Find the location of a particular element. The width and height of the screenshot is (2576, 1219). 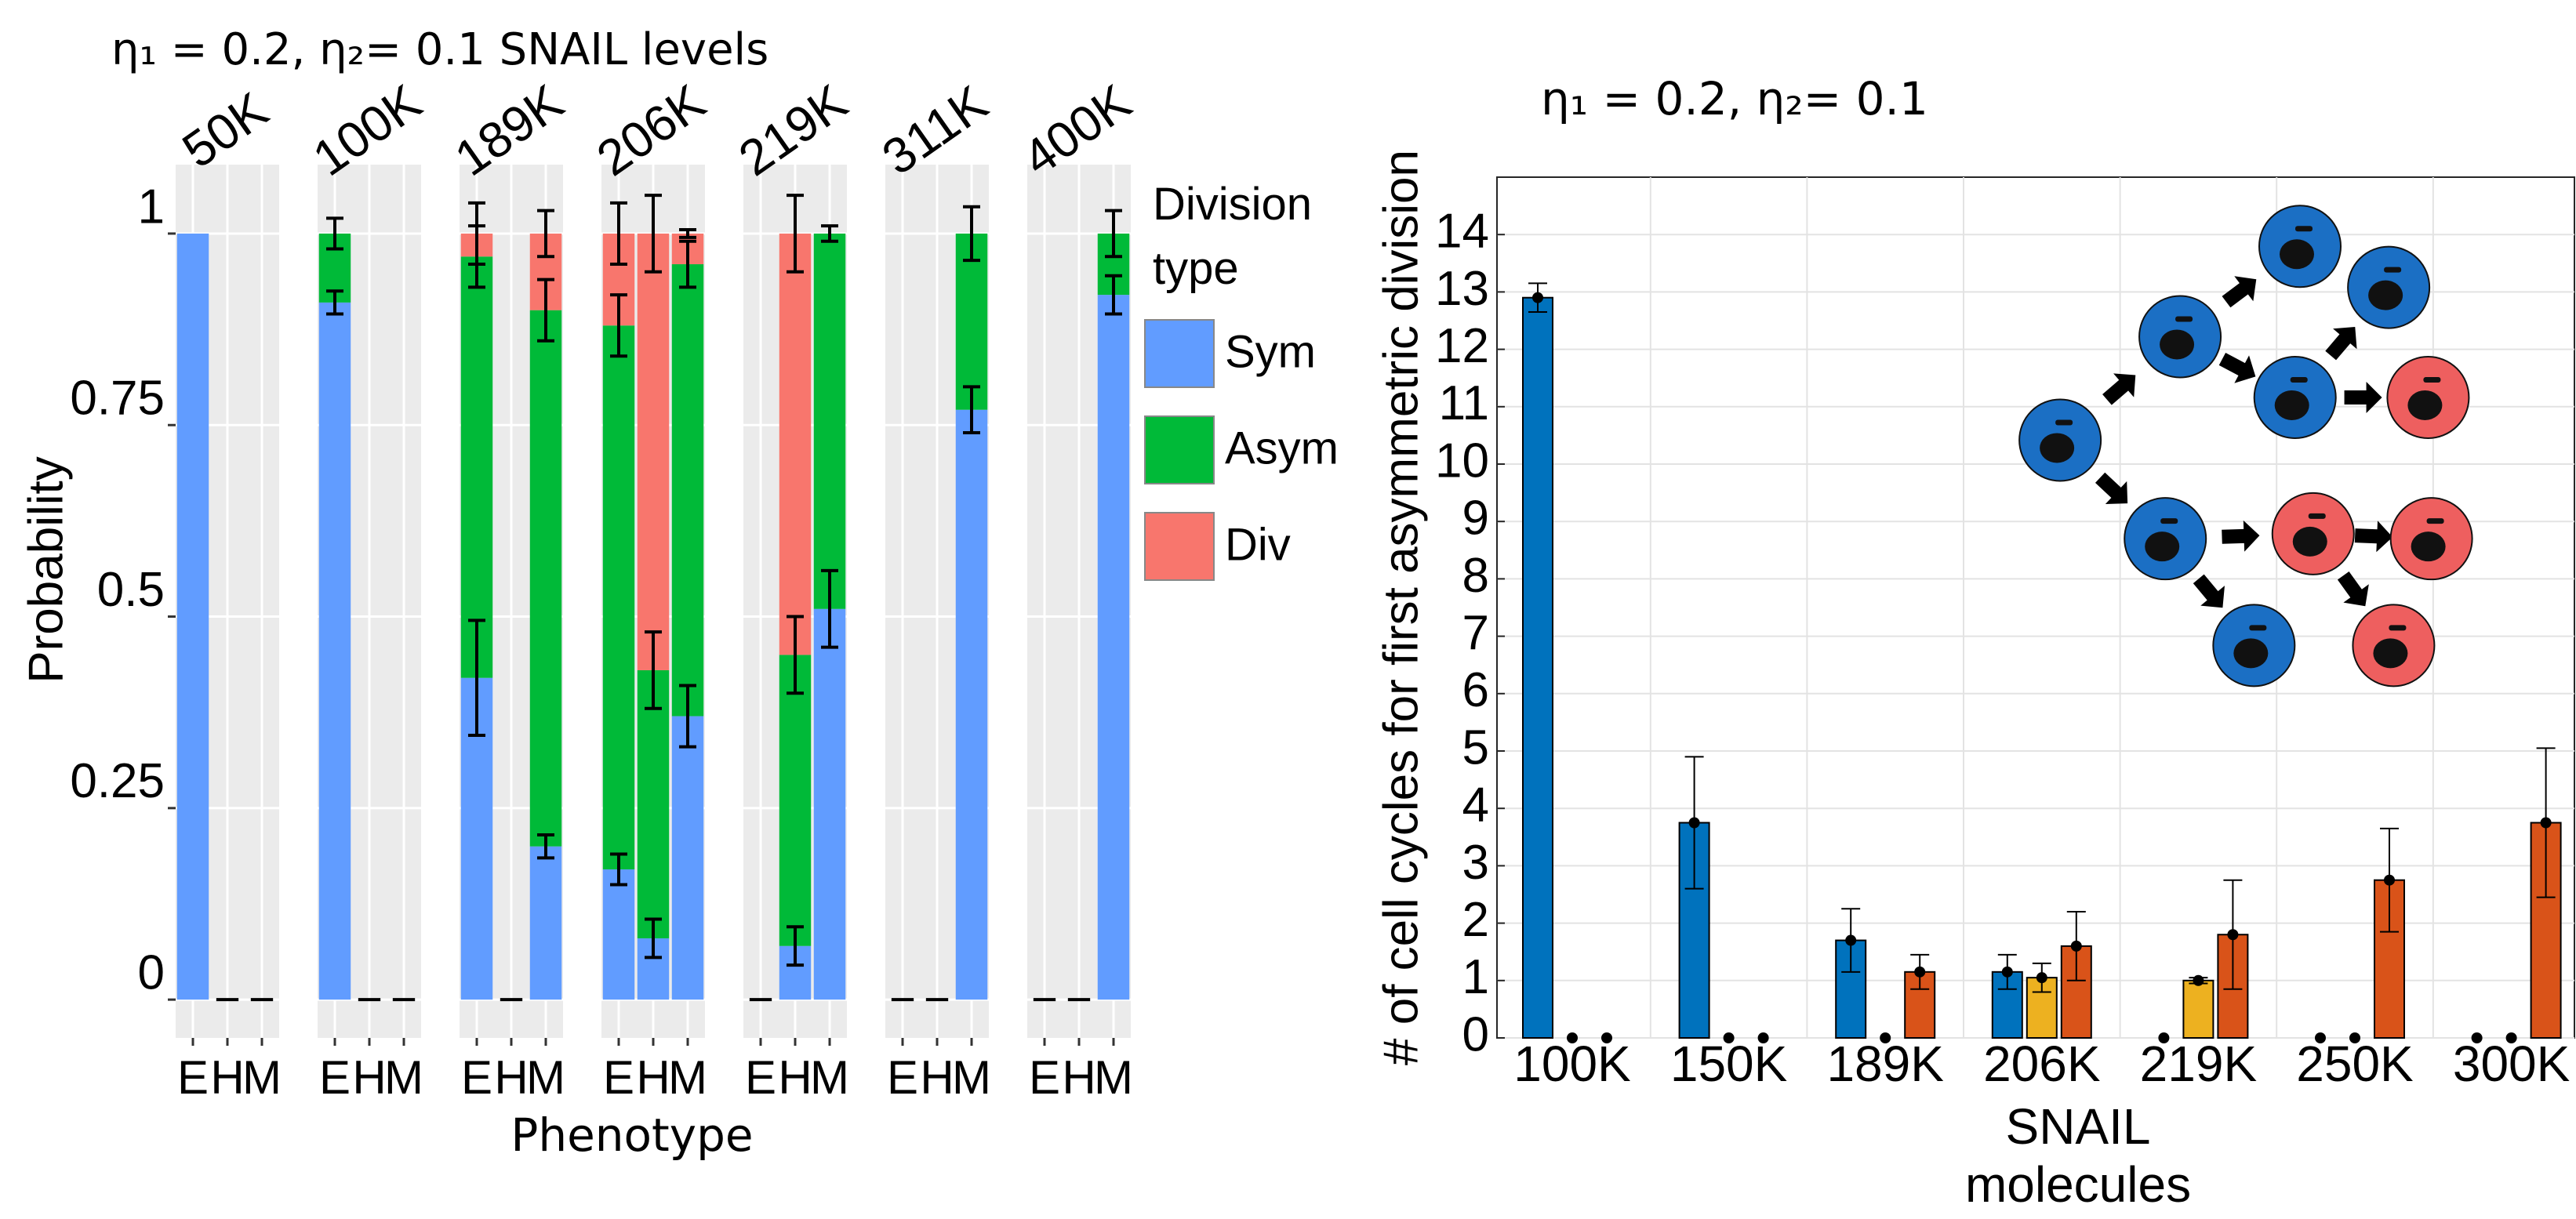

y-tick-label: 10 is located at coordinates (1462, 461).